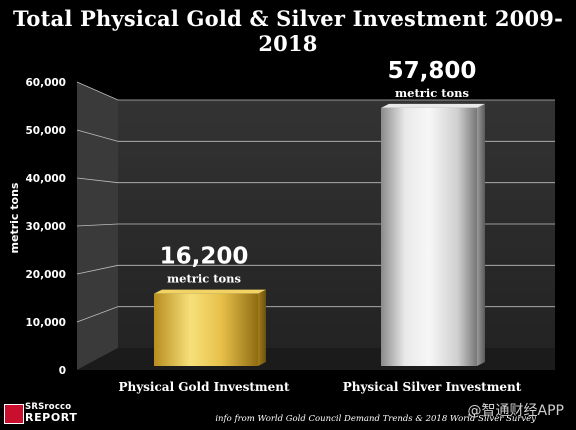 The image size is (576, 430). Describe the element at coordinates (433, 105) in the screenshot. I see `bar-top-silver` at that location.